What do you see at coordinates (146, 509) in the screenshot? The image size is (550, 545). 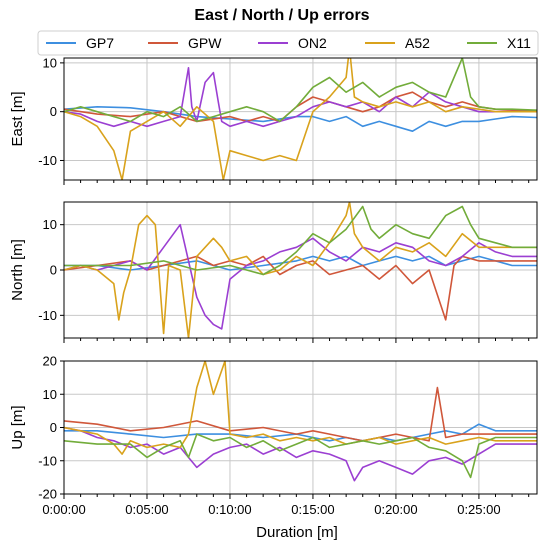 I see `x-tick-label: 0:05:00` at bounding box center [146, 509].